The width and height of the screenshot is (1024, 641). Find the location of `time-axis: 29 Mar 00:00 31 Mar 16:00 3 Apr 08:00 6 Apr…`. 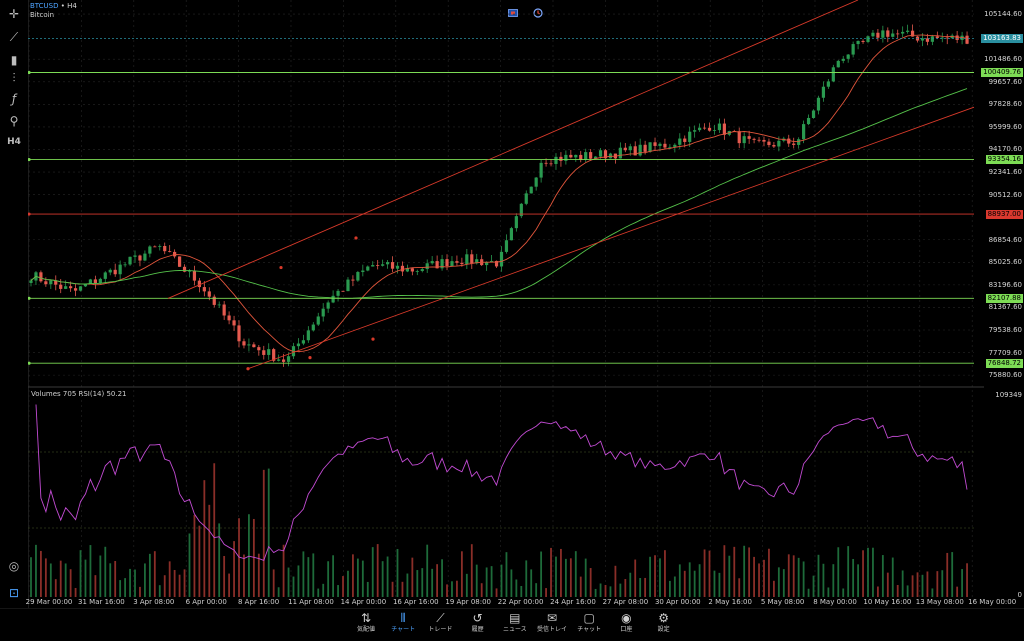

time-axis: 29 Mar 00:00 31 Mar 16:00 3 Apr 08:00 6 Apr… is located at coordinates (525, 603).